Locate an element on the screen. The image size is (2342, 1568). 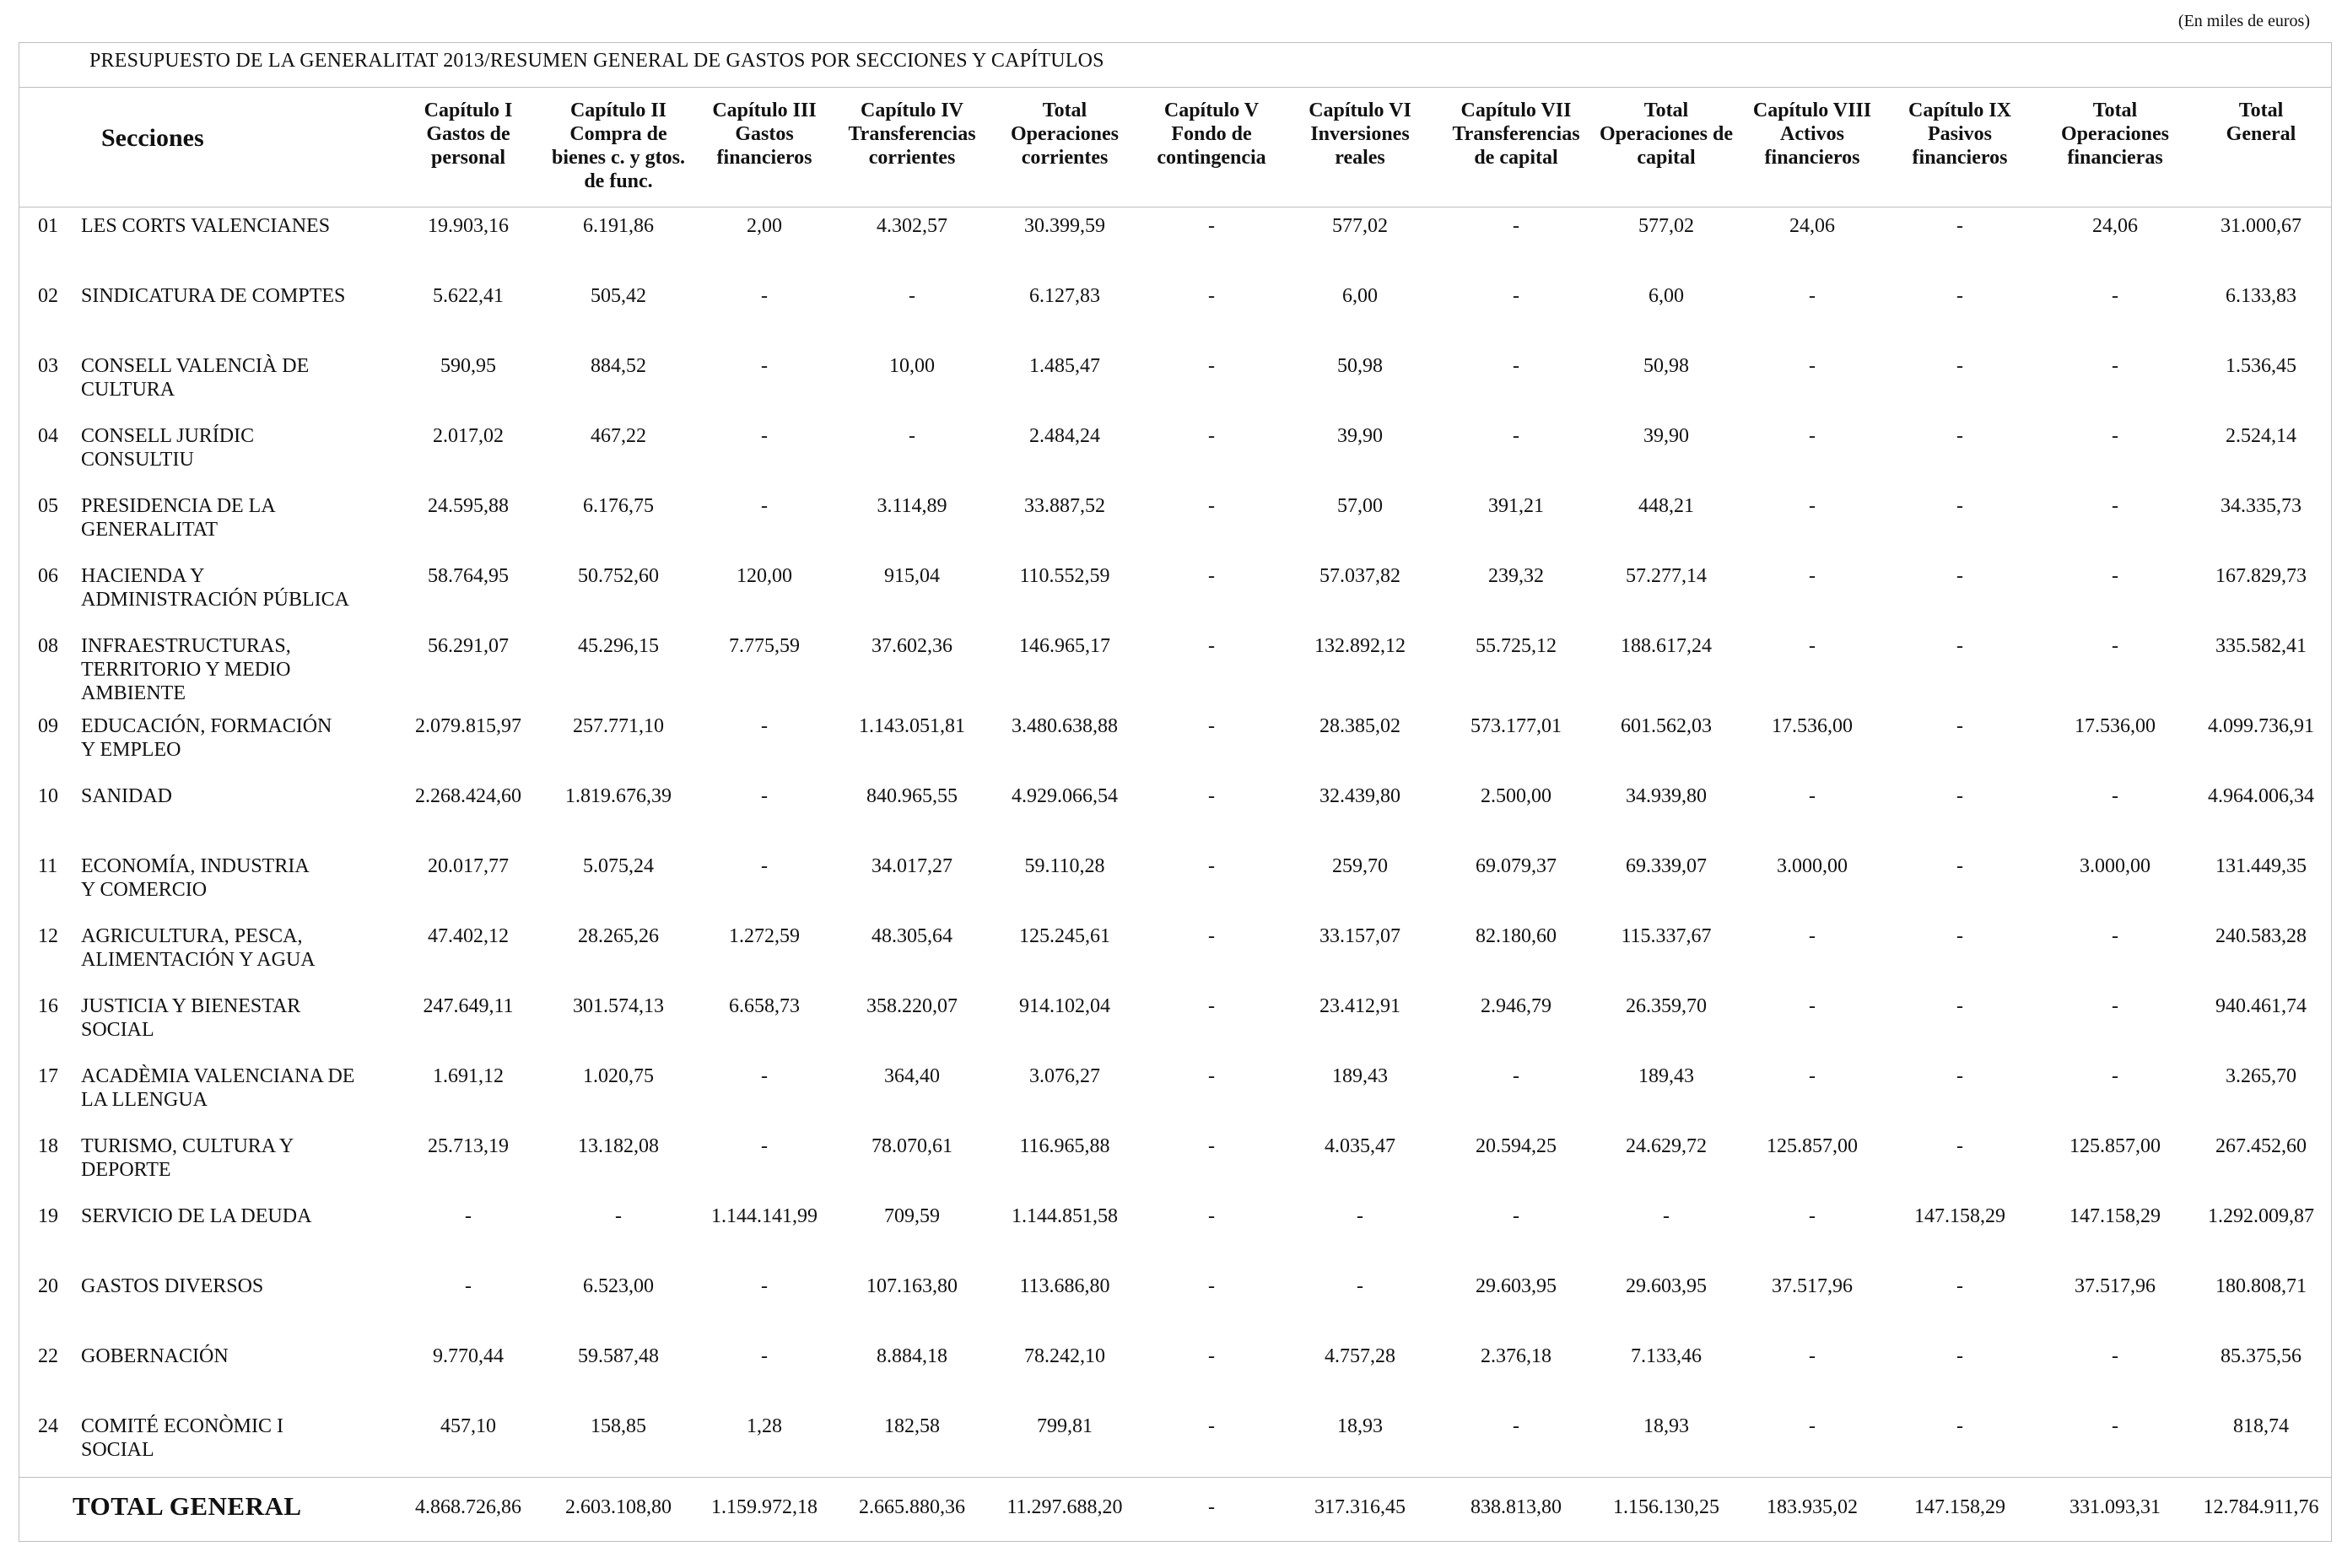
cell-value: 167.829,73 is located at coordinates (2261, 576).